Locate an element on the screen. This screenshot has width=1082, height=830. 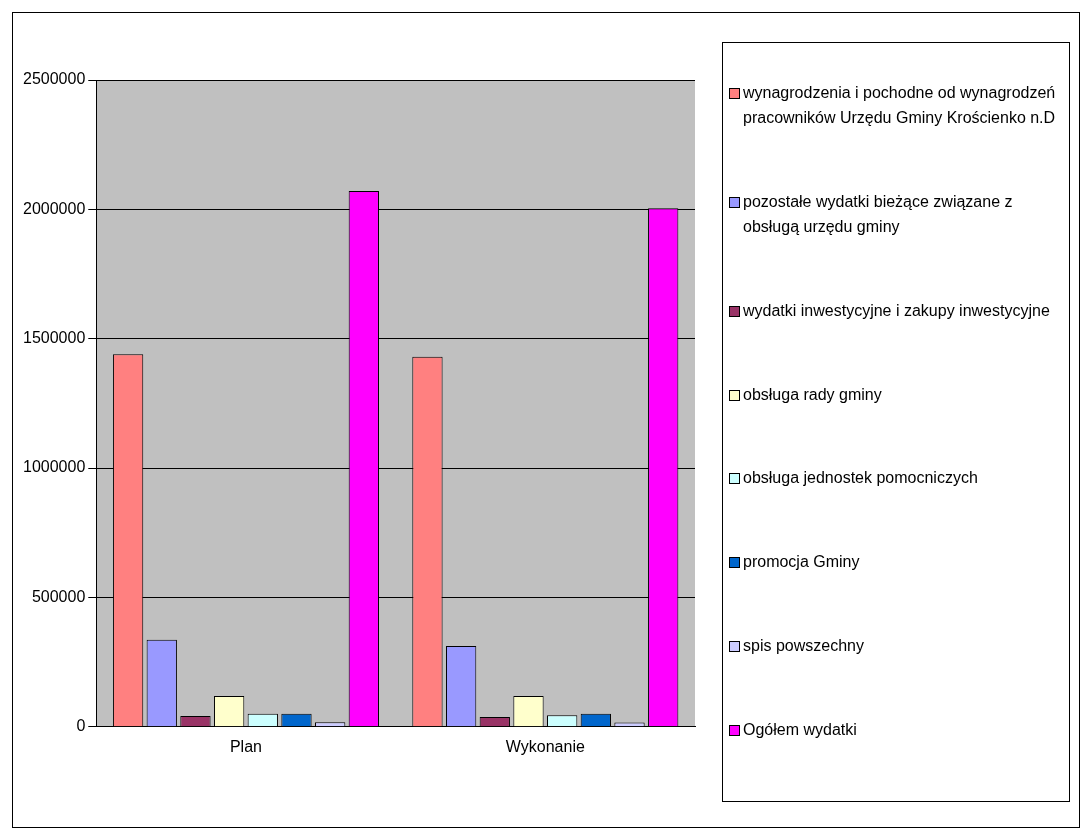
x-tick-label: Plan is located at coordinates (245, 746).